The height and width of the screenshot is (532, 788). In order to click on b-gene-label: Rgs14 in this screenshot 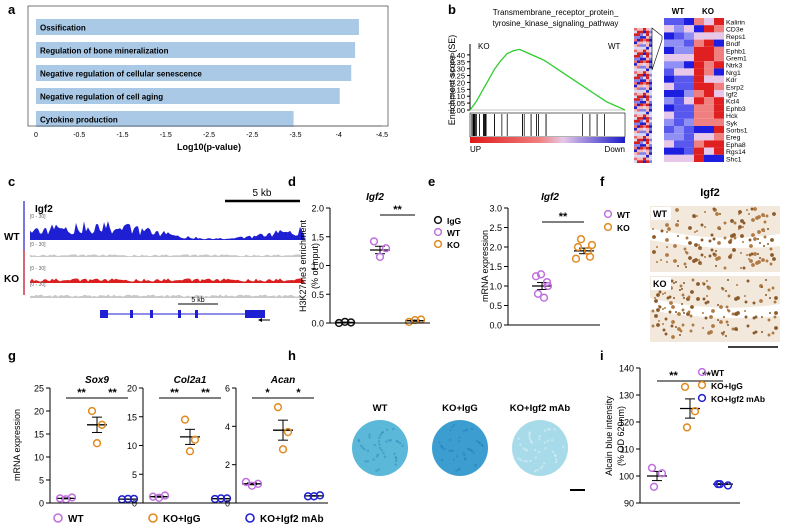, I will do `click(736, 152)`.